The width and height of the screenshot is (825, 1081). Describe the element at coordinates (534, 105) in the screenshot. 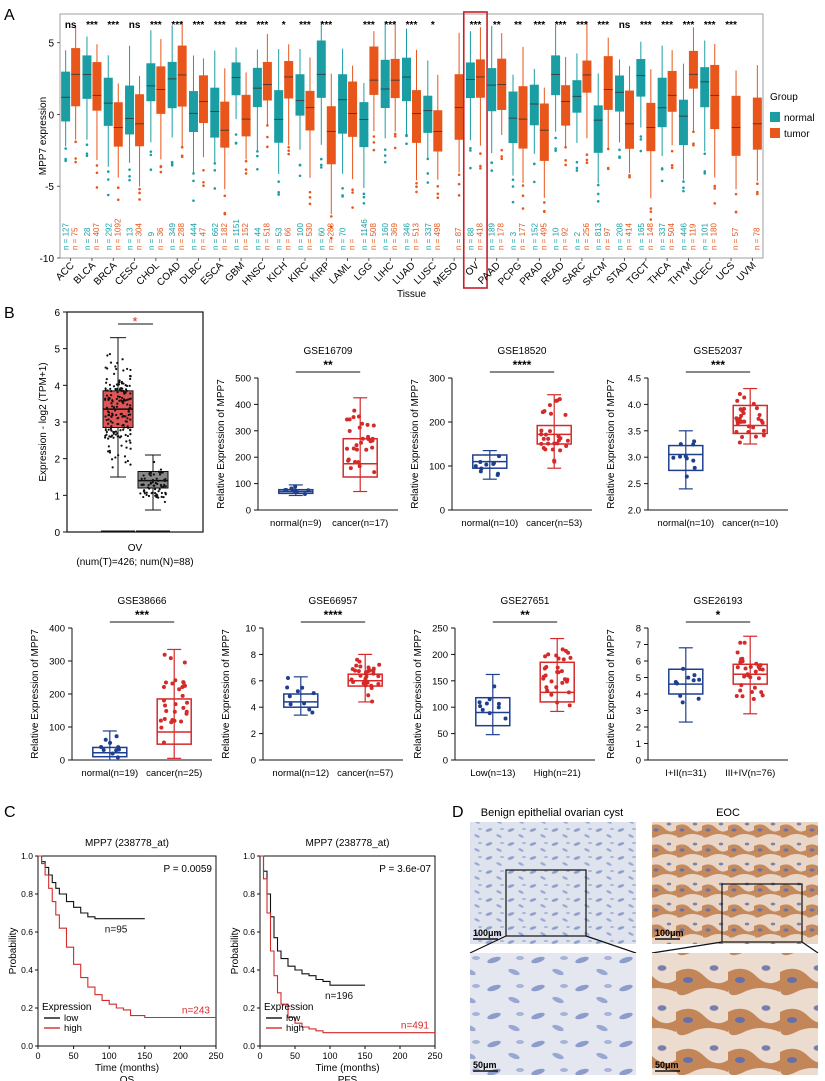

I see `box-normal-PRAD` at that location.